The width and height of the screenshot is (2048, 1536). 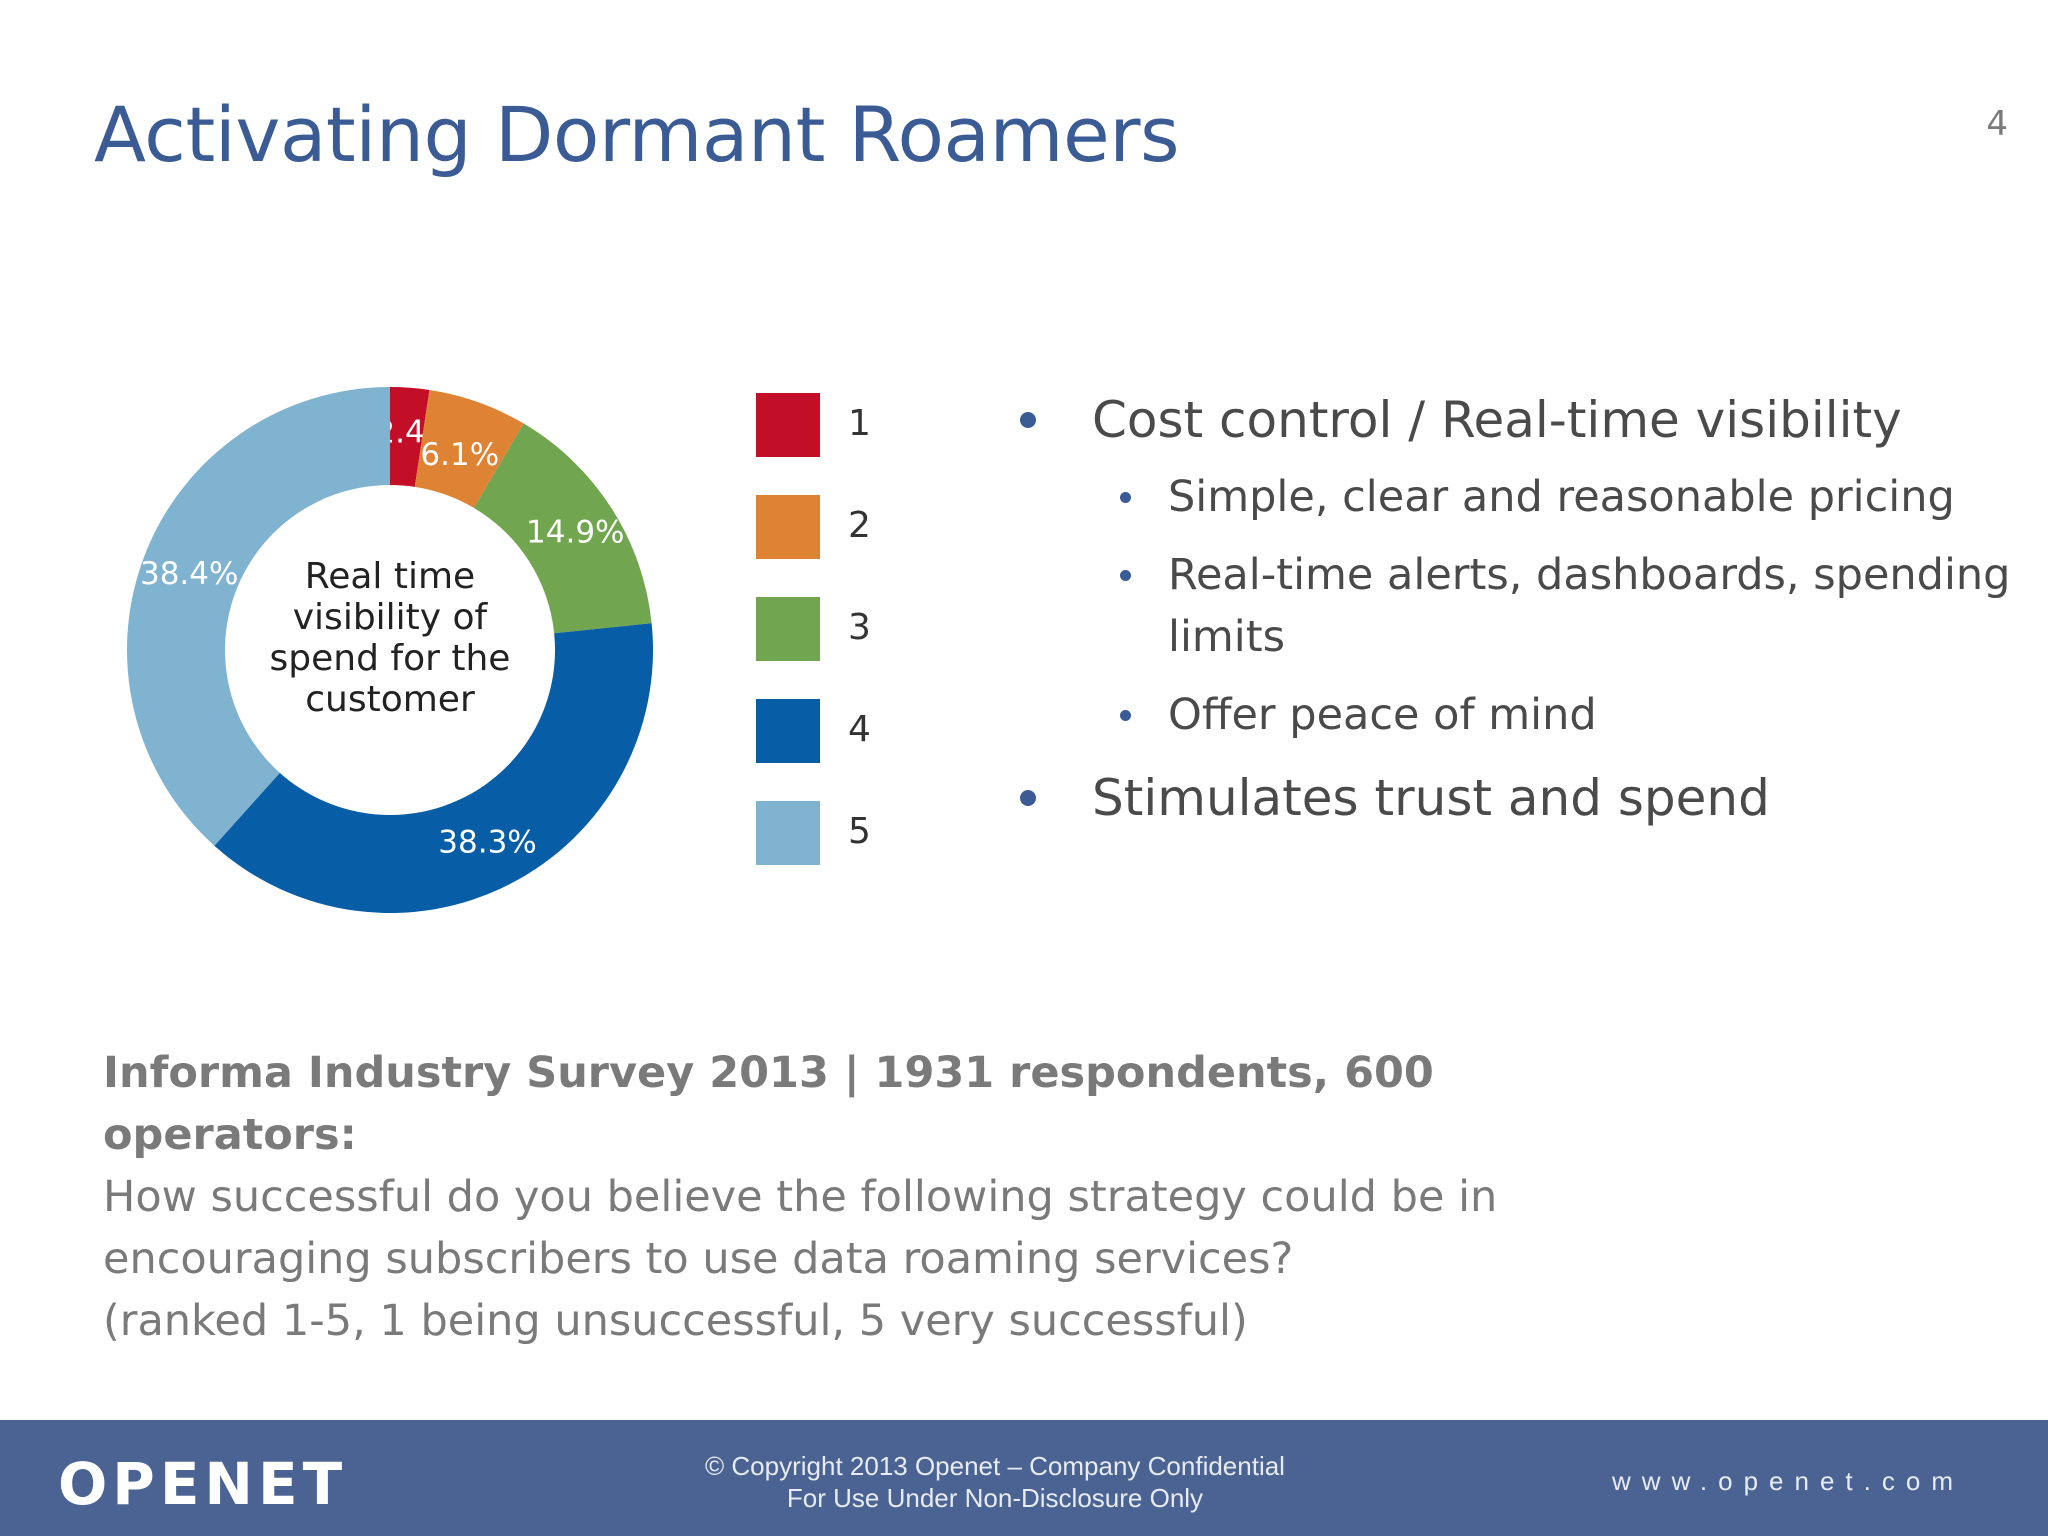 I want to click on center-label-line: customer, so click(x=390, y=699).